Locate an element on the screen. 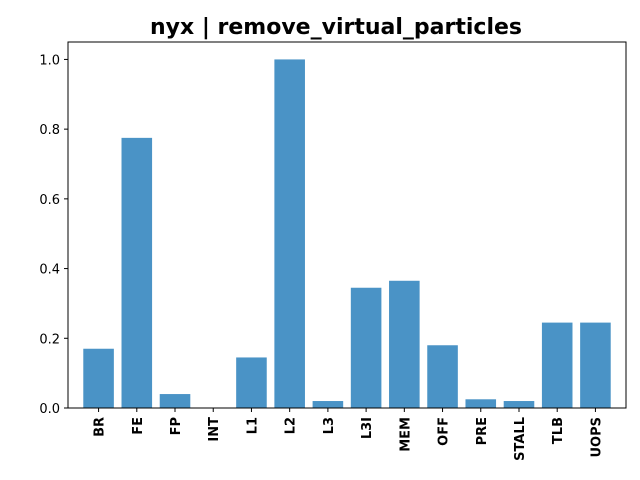  bar-fe is located at coordinates (137, 272).